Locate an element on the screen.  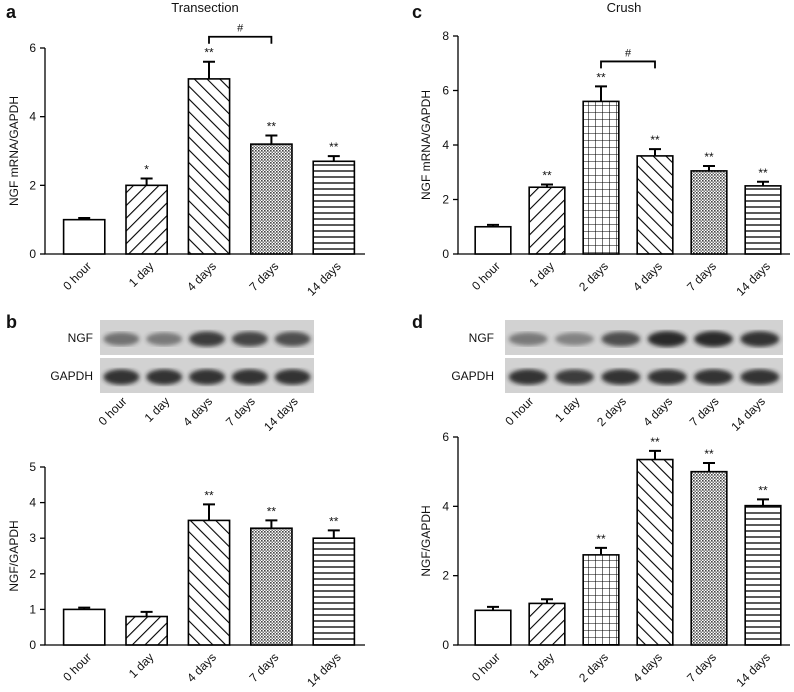
y-tick-label: 5 is located at coordinates (32, 467).